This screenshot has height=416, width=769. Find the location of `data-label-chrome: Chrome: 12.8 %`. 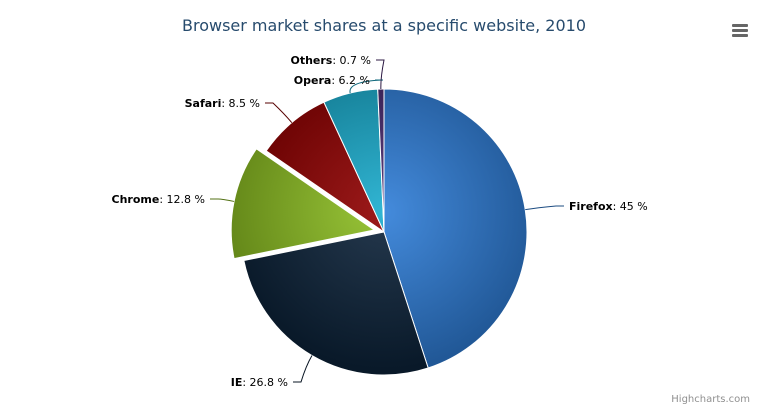

data-label-chrome: Chrome: 12.8 % is located at coordinates (158, 199).